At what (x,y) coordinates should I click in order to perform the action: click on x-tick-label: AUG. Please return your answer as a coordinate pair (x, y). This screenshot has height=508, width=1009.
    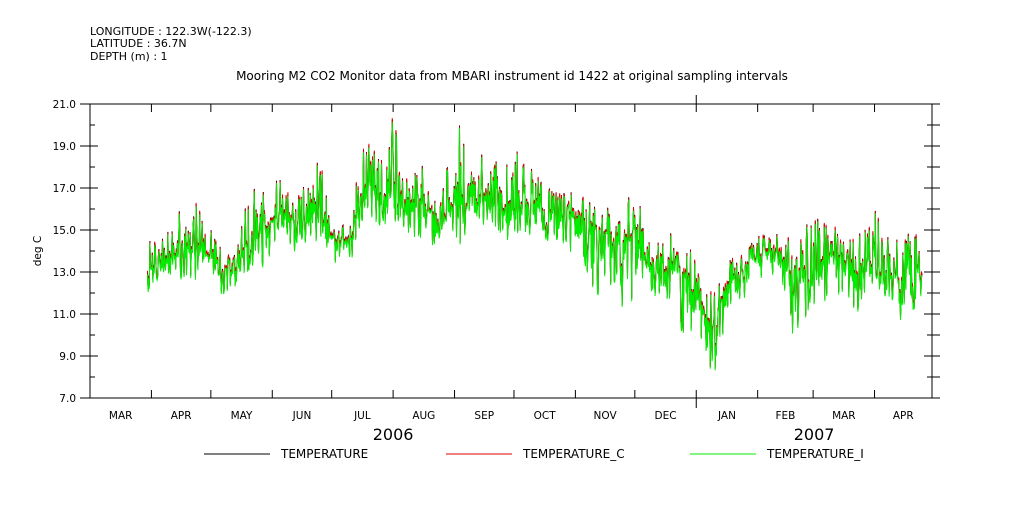
    Looking at the image, I should click on (423, 416).